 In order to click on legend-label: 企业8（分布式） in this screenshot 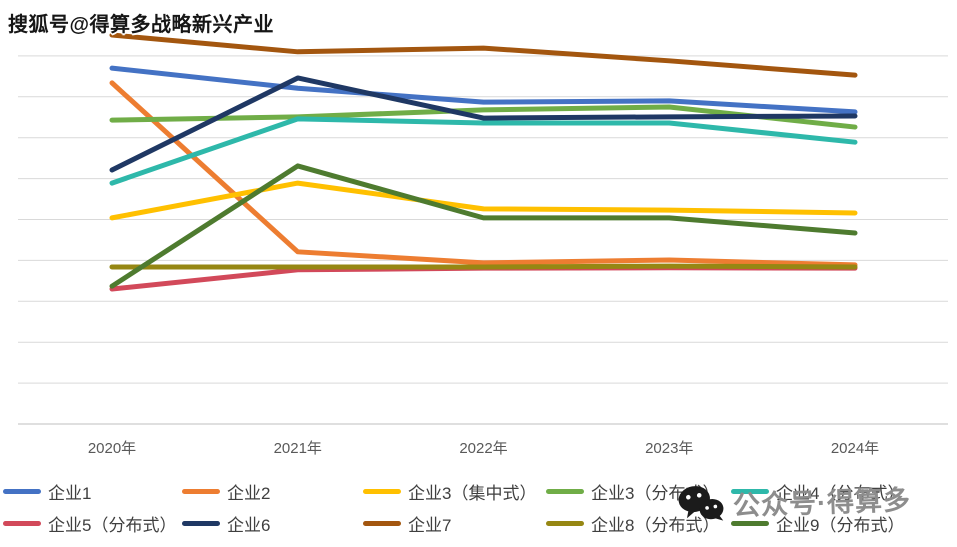, I will do `click(655, 525)`.